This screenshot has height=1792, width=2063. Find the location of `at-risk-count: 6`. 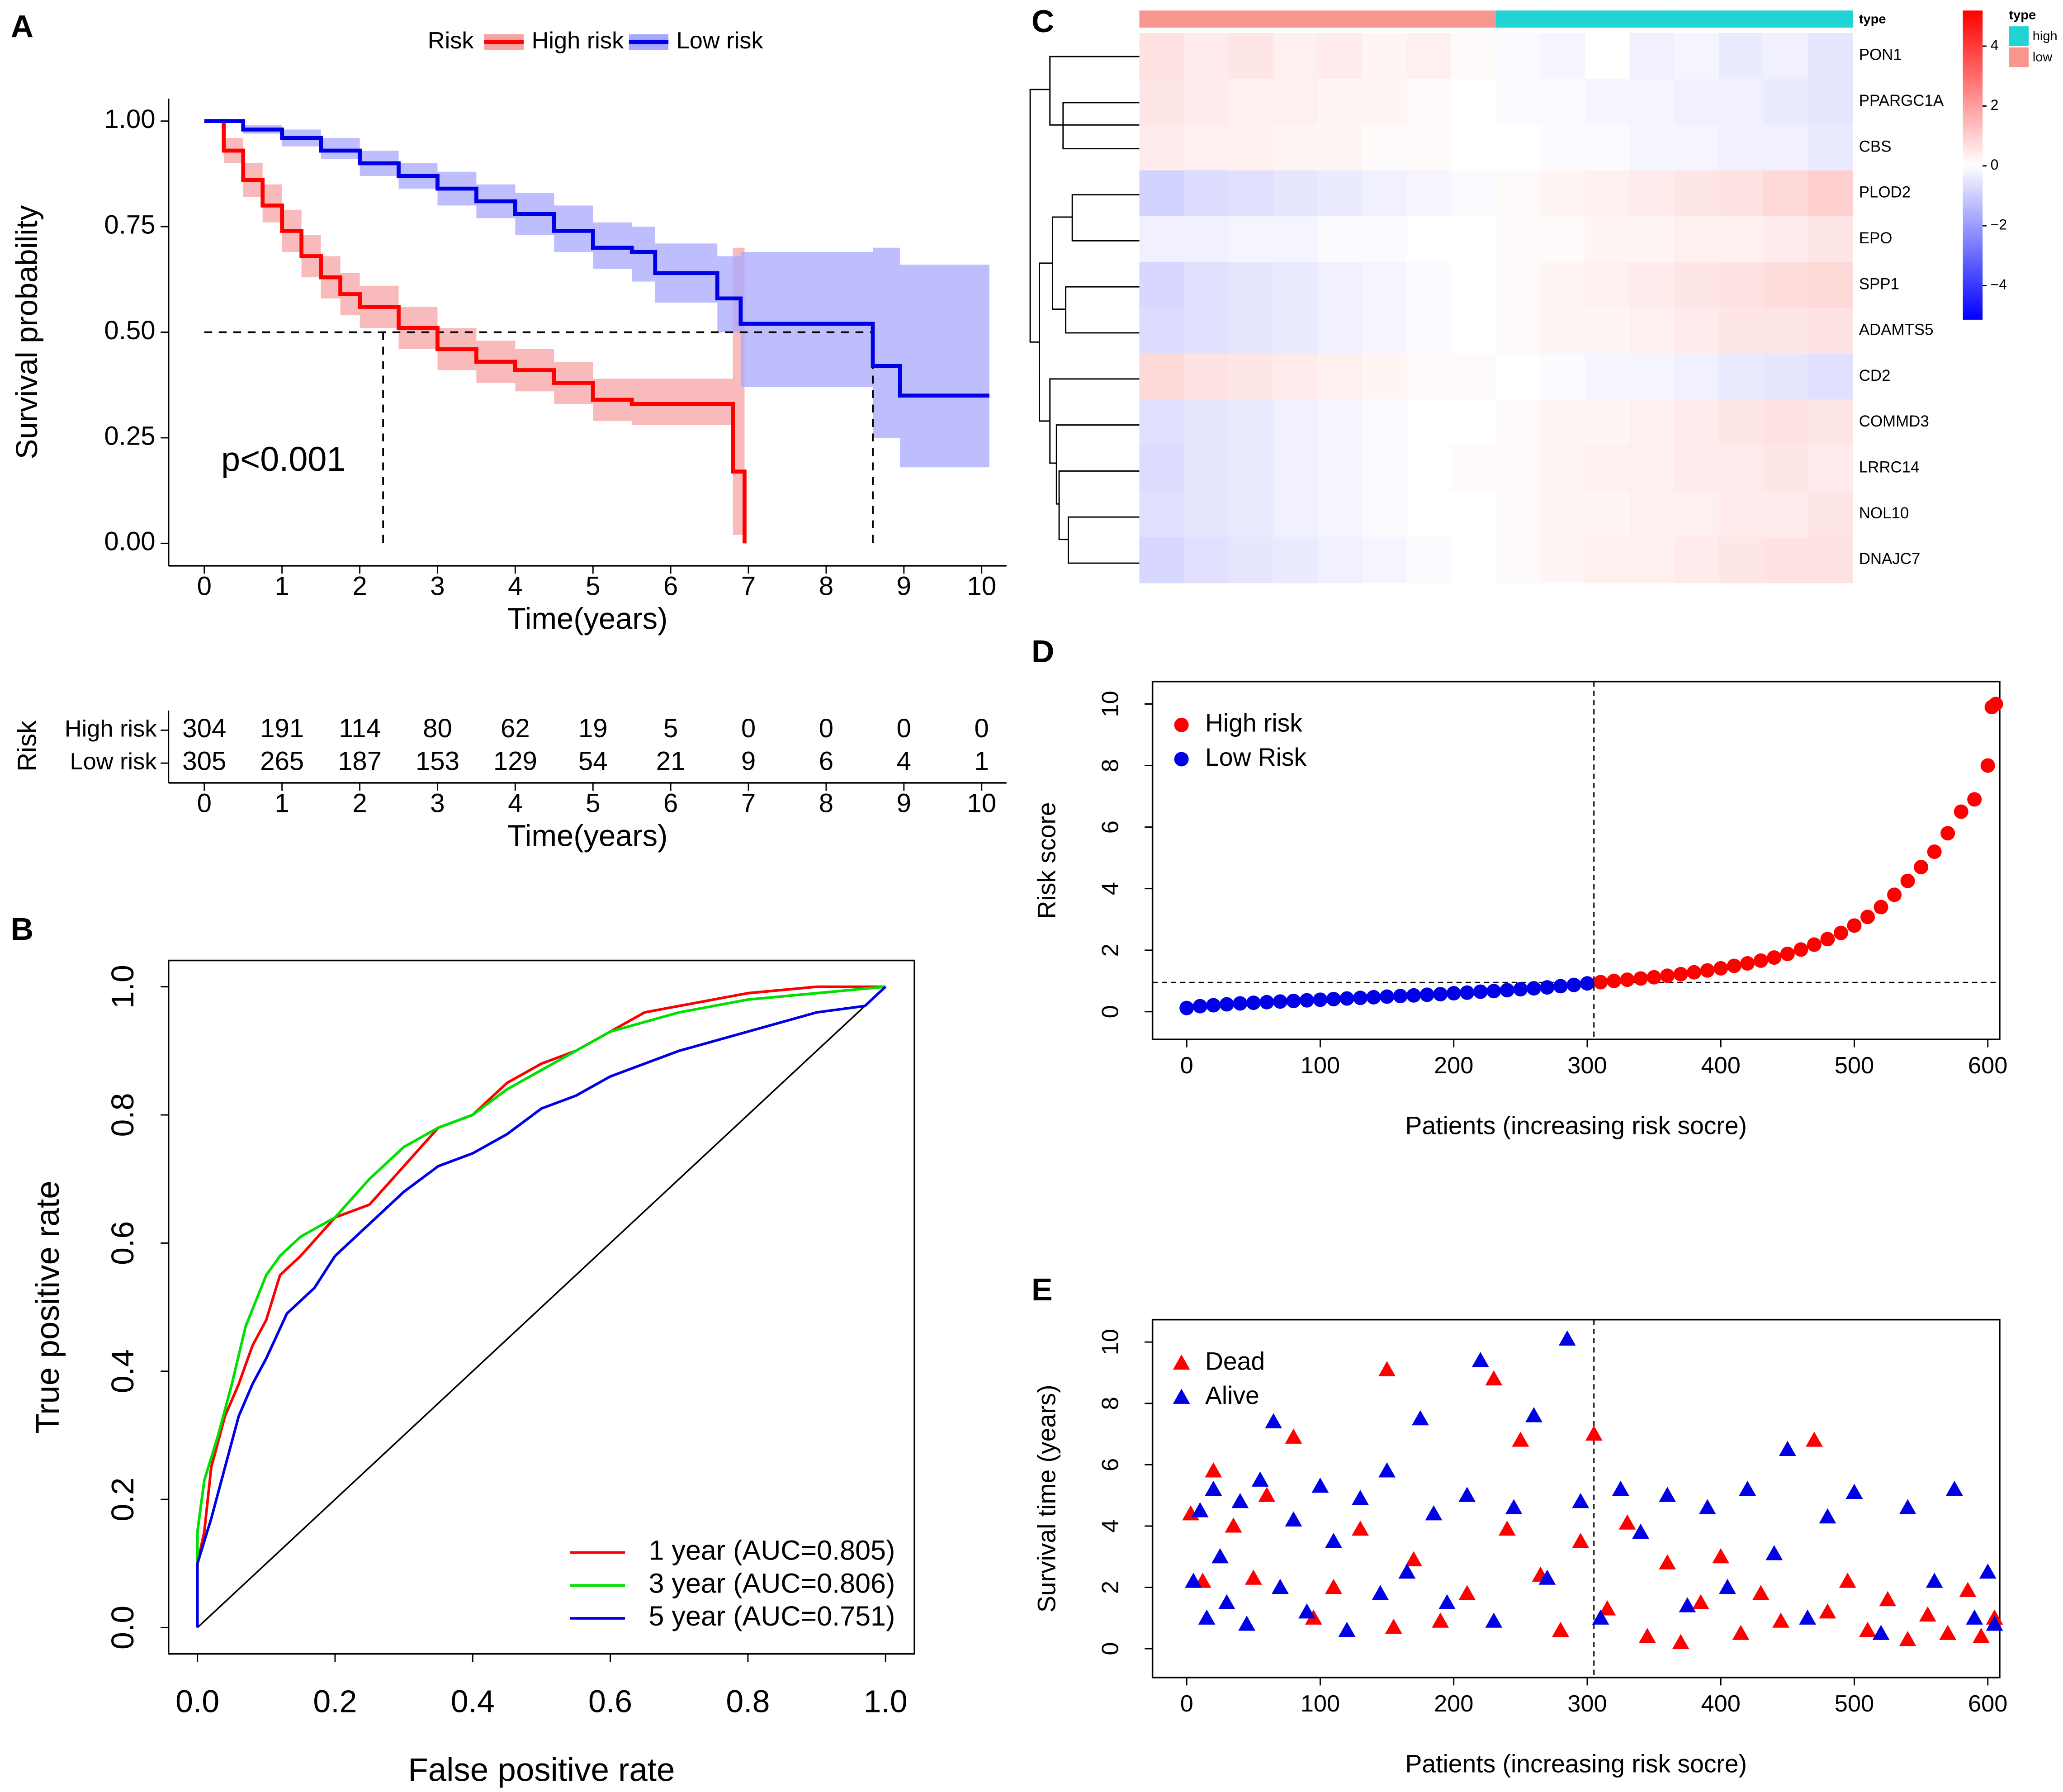

at-risk-count: 6 is located at coordinates (826, 761).